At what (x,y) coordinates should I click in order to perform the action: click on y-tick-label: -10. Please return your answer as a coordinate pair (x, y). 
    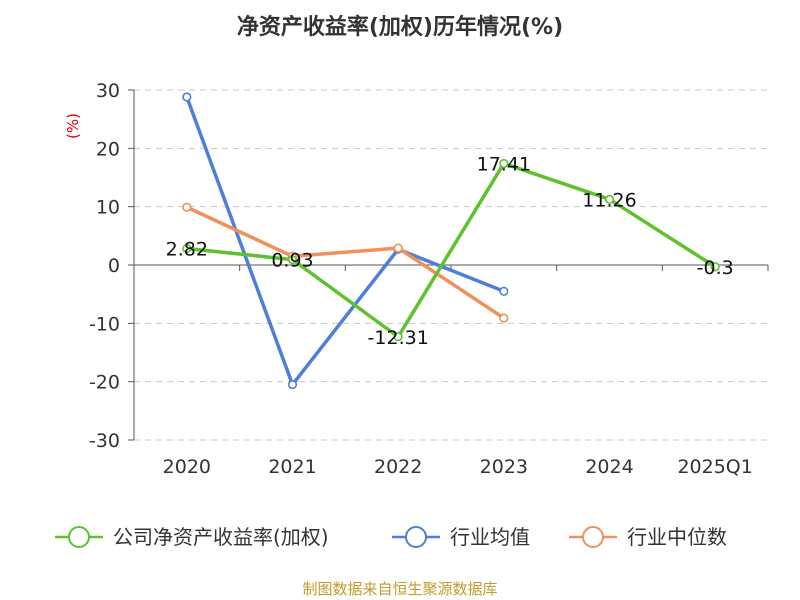
    Looking at the image, I should click on (104, 324).